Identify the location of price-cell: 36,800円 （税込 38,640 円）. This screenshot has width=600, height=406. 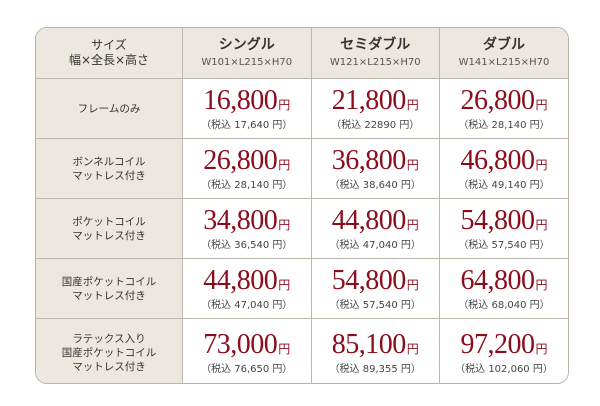
(375, 168).